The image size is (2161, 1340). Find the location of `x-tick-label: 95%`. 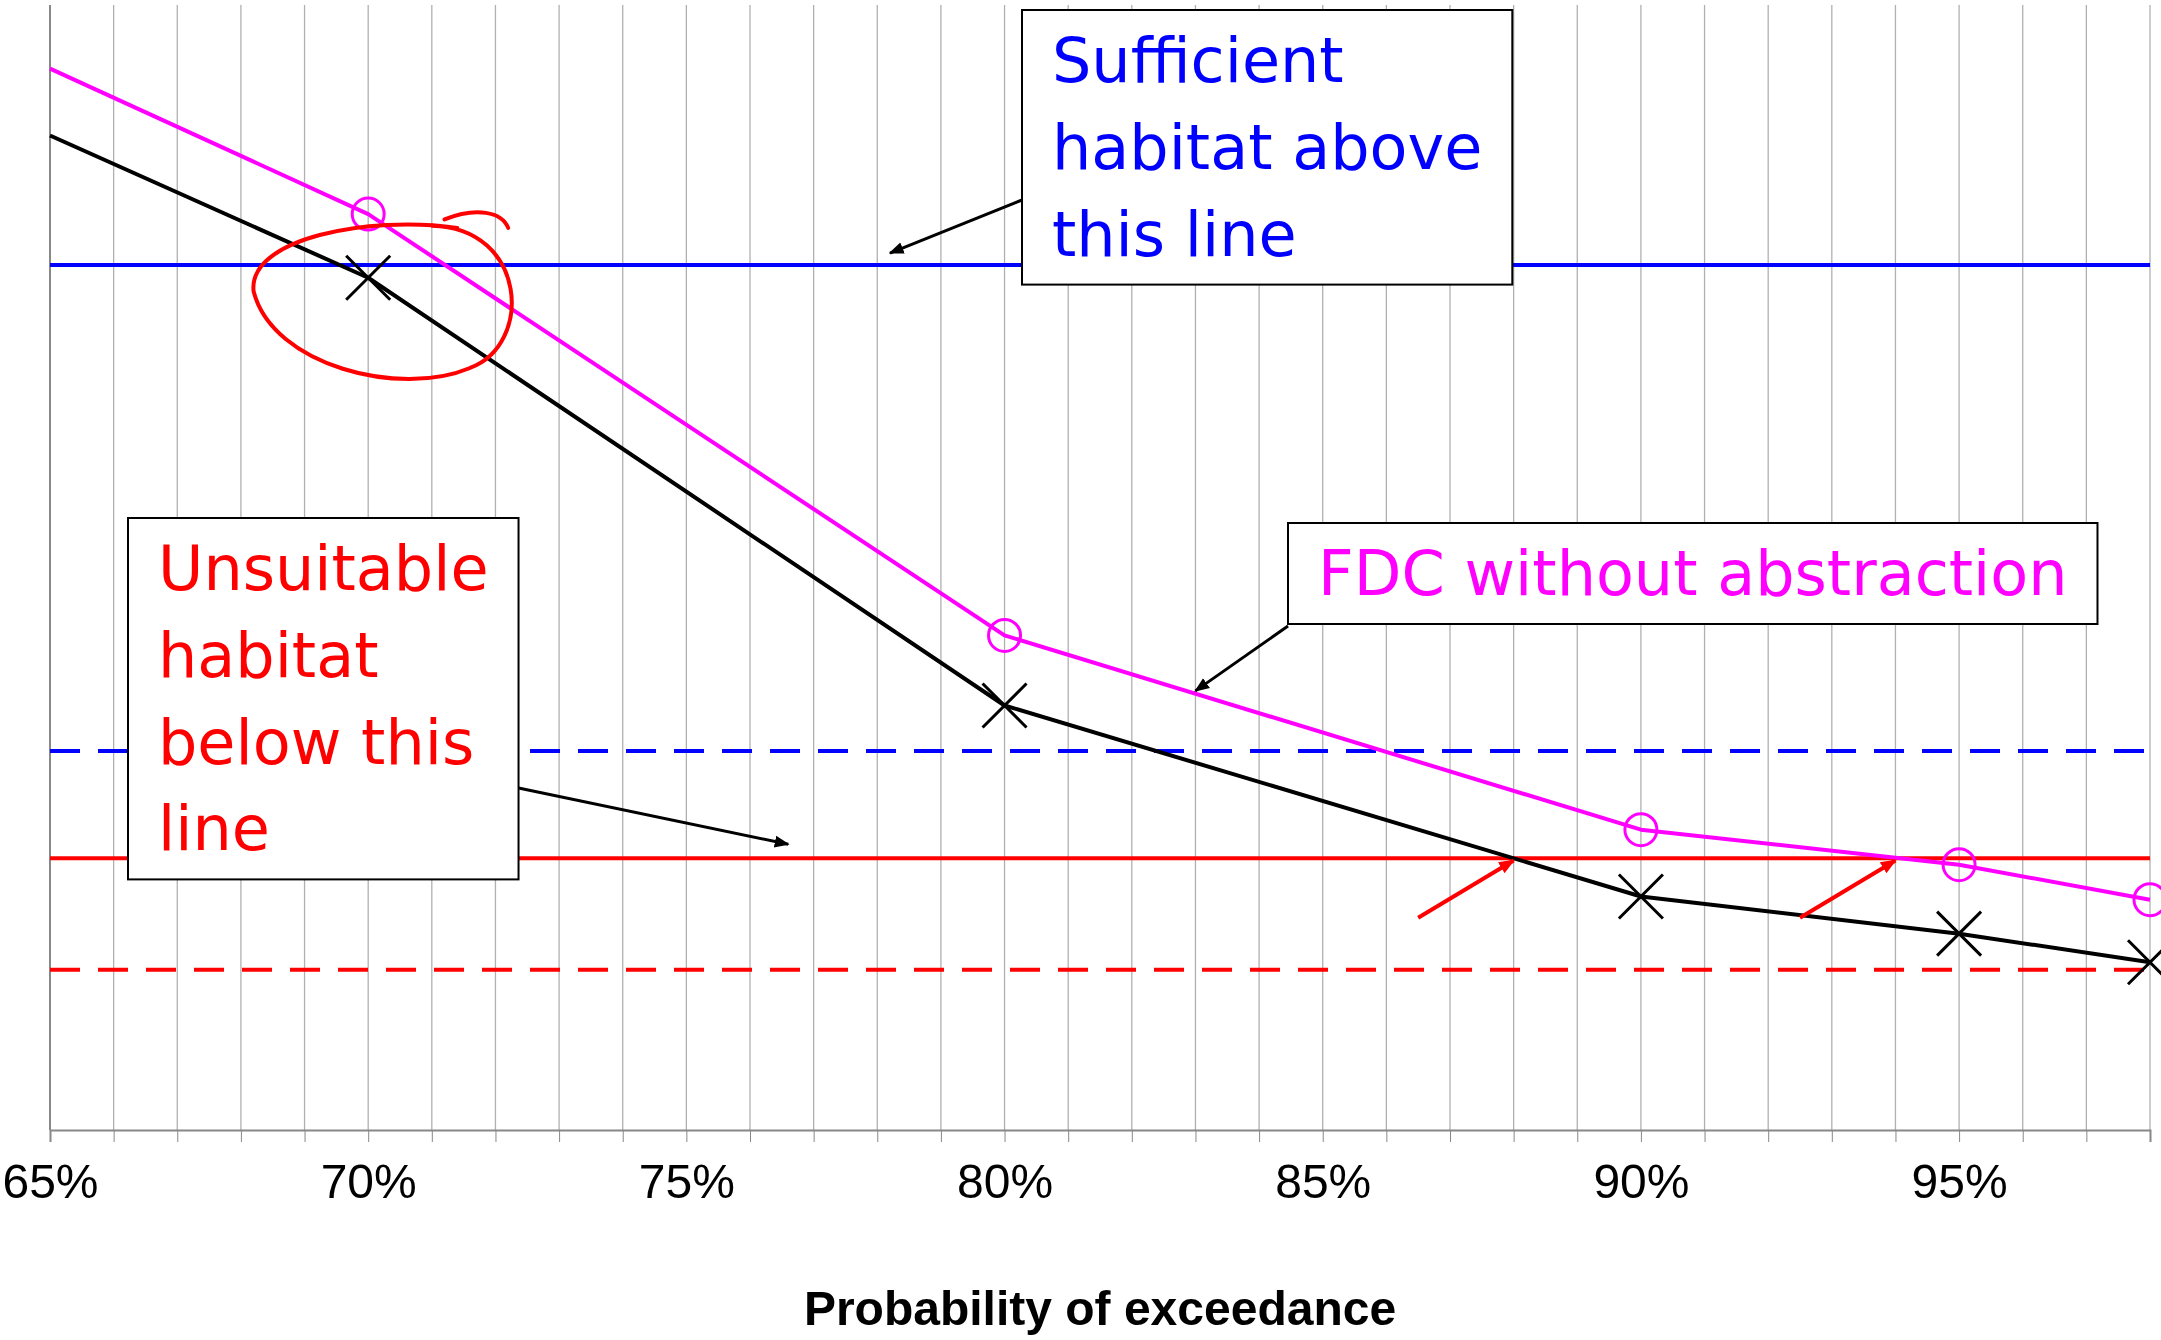

x-tick-label: 95% is located at coordinates (1959, 1182).